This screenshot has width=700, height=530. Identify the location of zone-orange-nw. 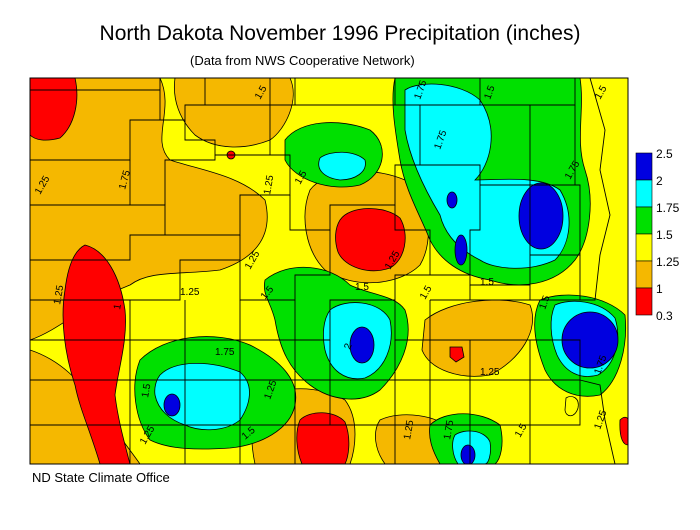
(234, 113).